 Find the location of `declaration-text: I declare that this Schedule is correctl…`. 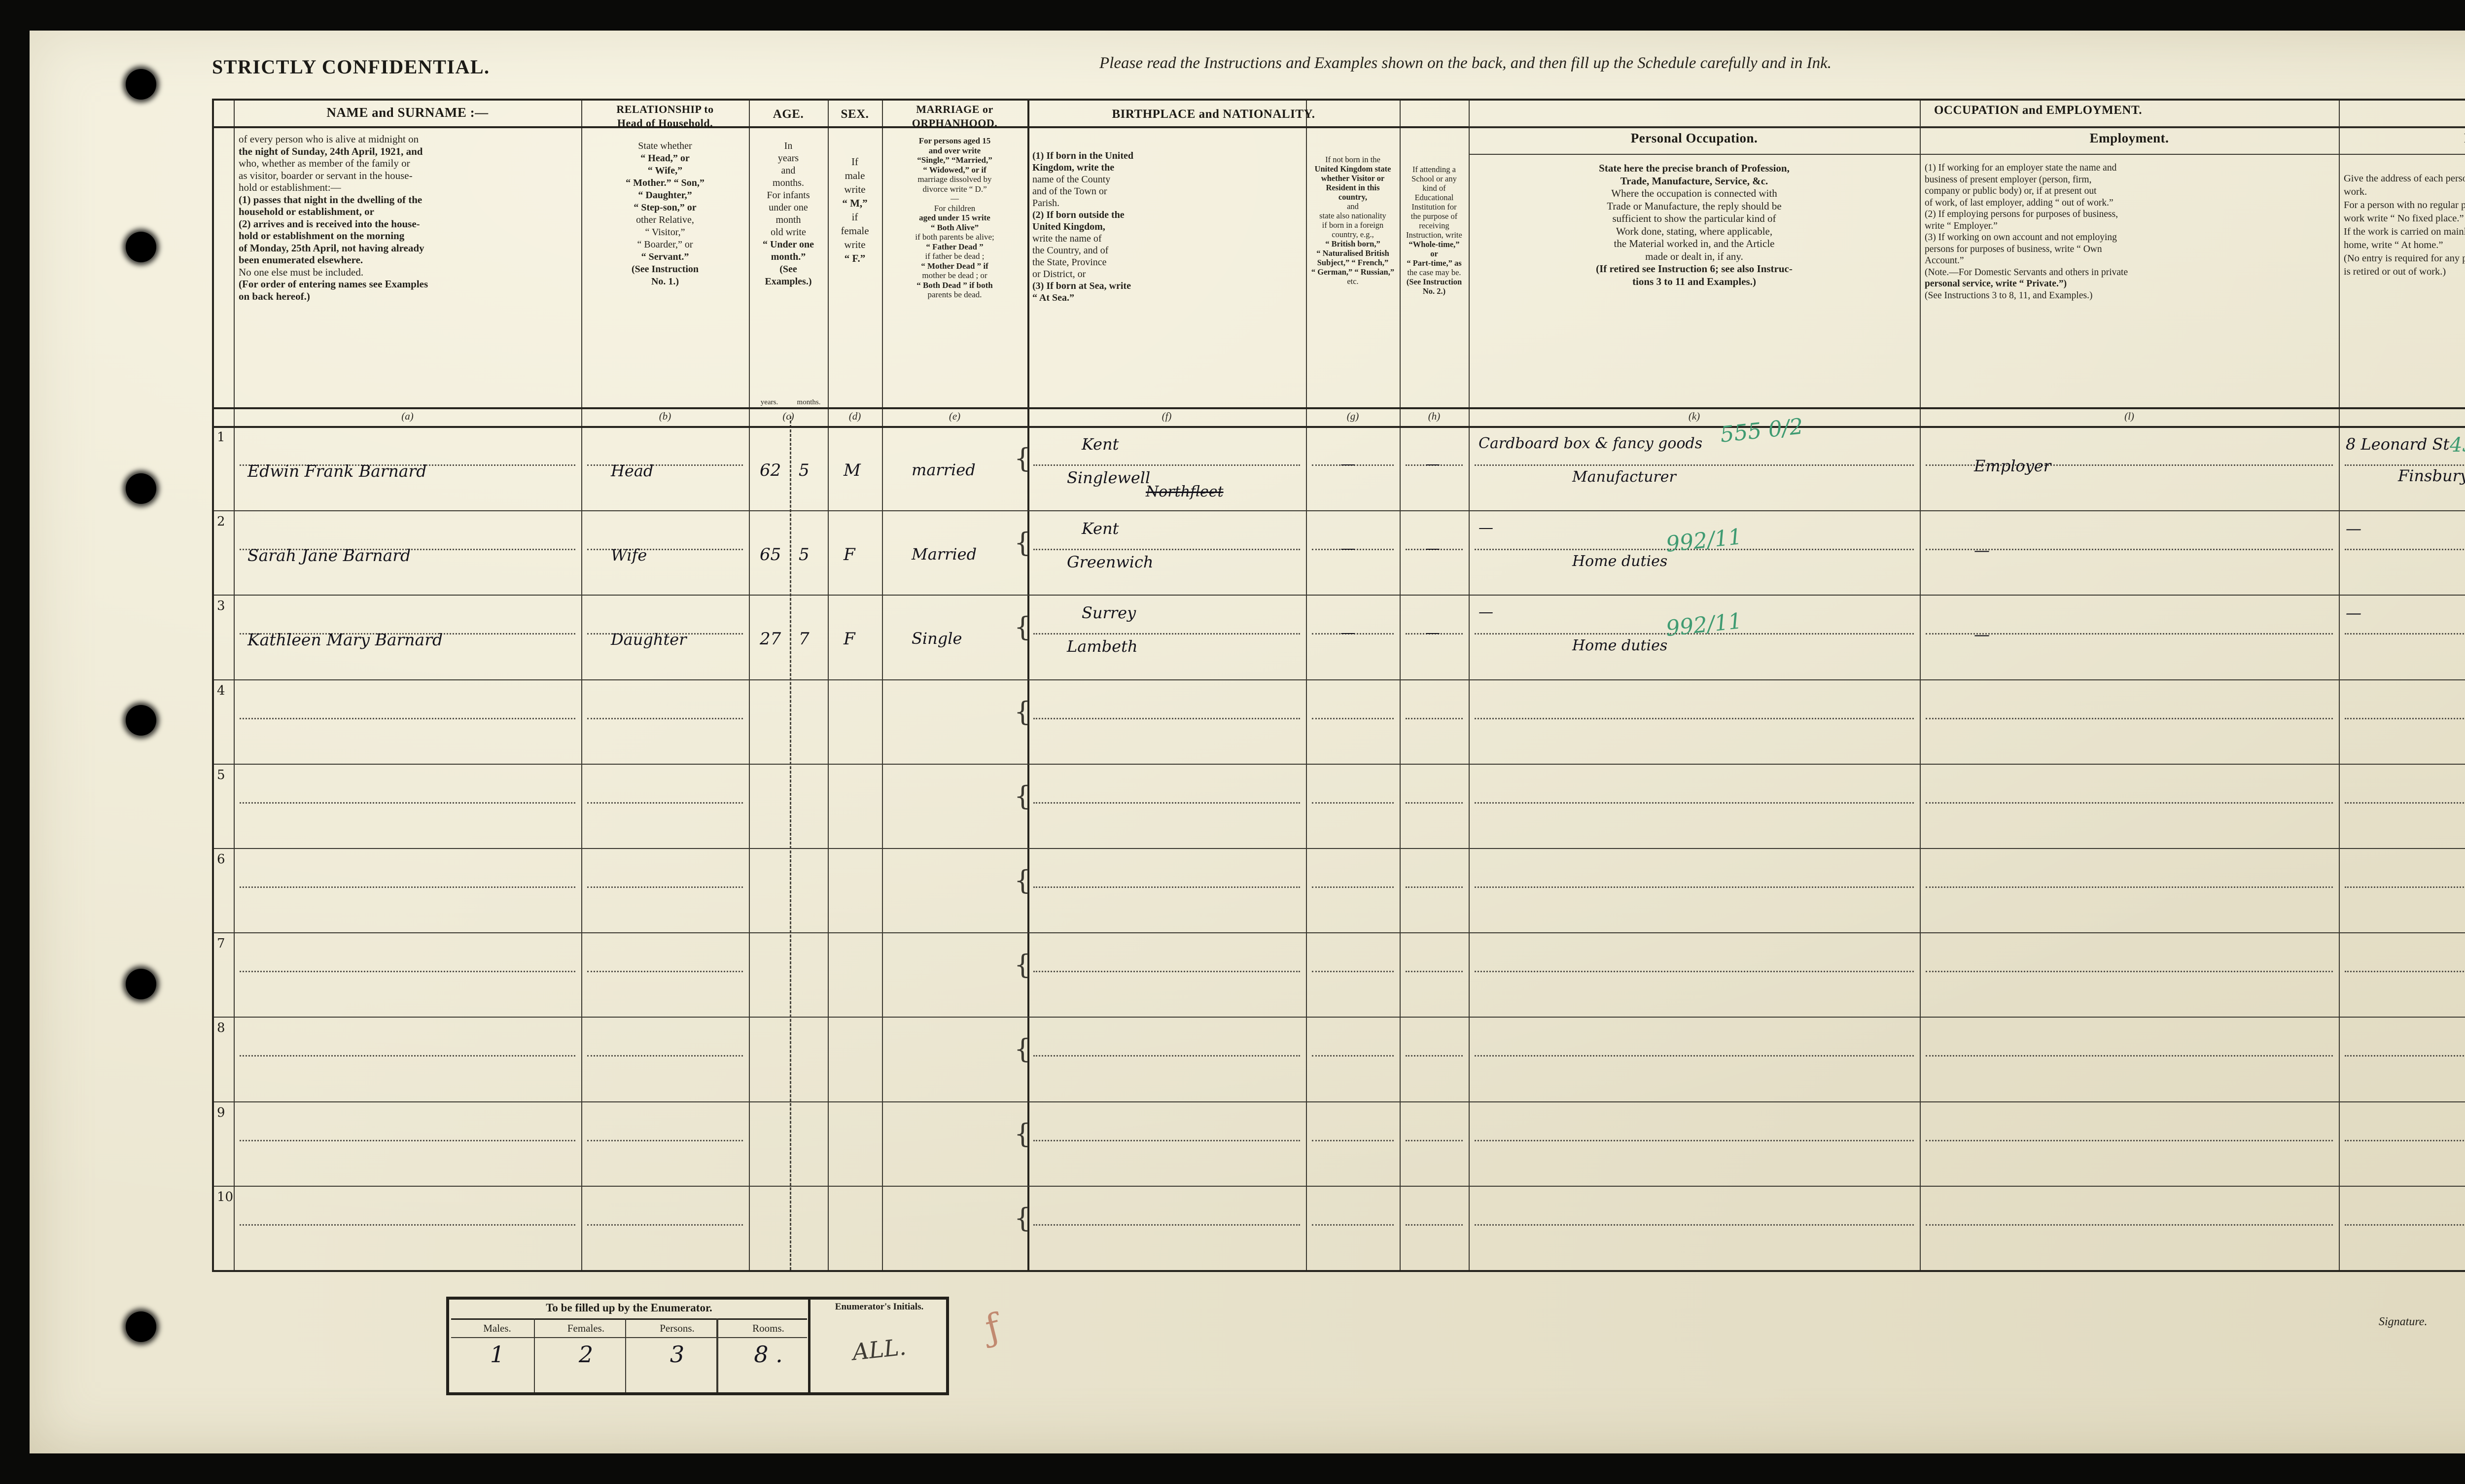

declaration-text: I declare that this Schedule is correctl… is located at coordinates (2374, 1293).